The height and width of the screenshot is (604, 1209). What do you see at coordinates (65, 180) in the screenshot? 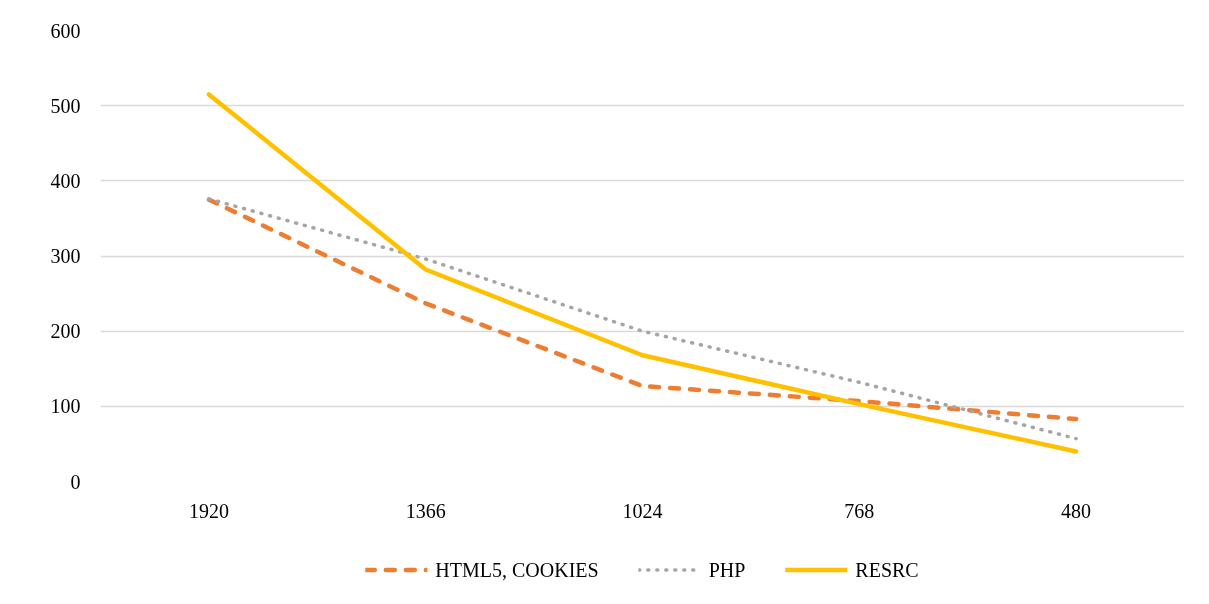
I see `y-tick-label: 400` at bounding box center [65, 180].